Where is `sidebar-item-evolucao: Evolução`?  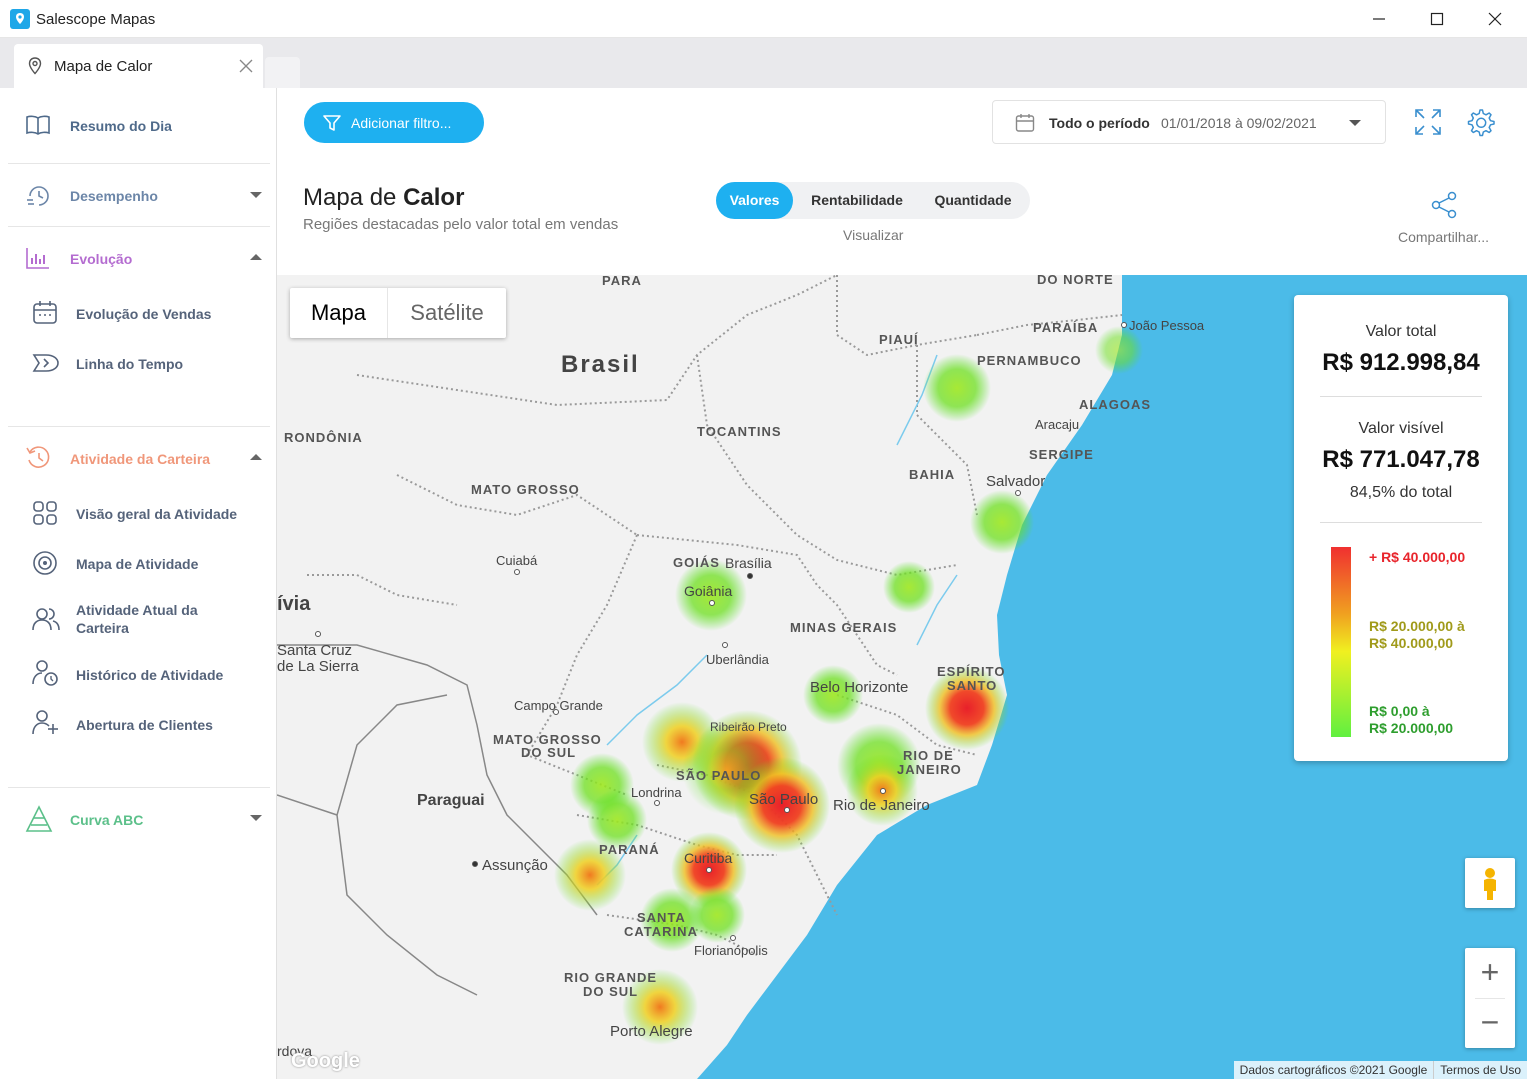 sidebar-item-evolucao: Evolução is located at coordinates (138, 258).